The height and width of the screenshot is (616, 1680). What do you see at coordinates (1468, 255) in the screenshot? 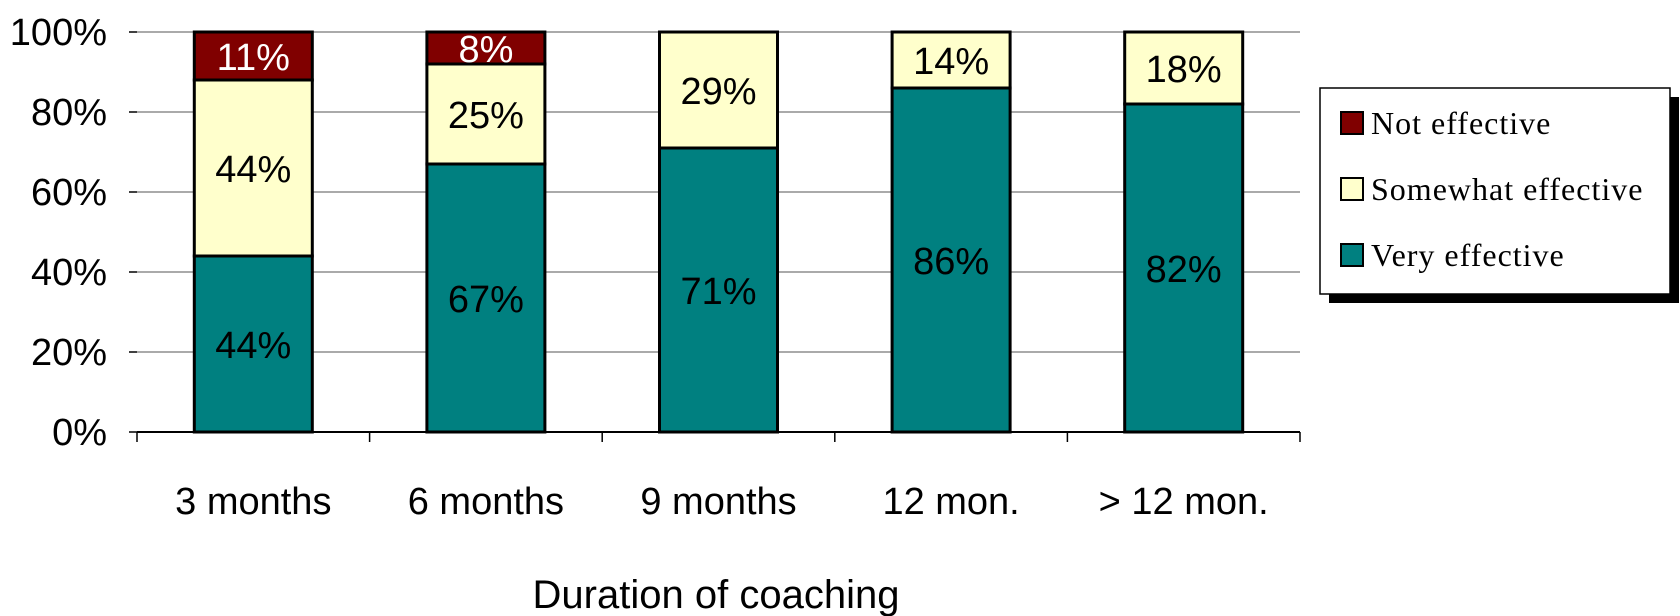
I see `legend-label: Very effective` at bounding box center [1468, 255].